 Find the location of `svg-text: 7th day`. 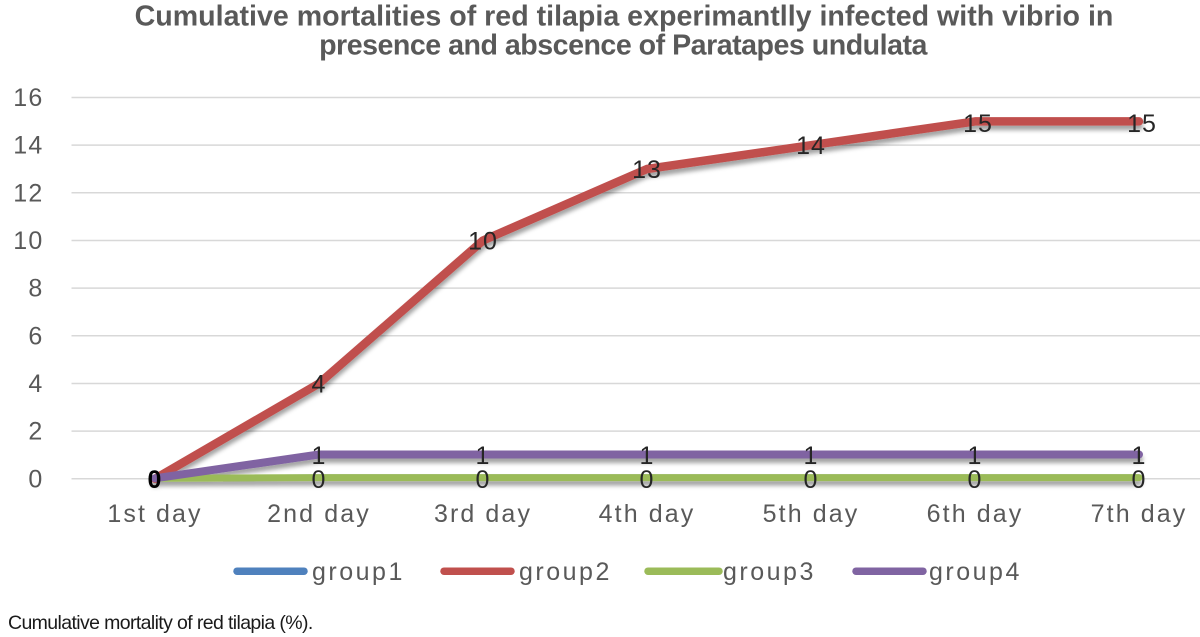

svg-text: 7th day is located at coordinates (1139, 514).